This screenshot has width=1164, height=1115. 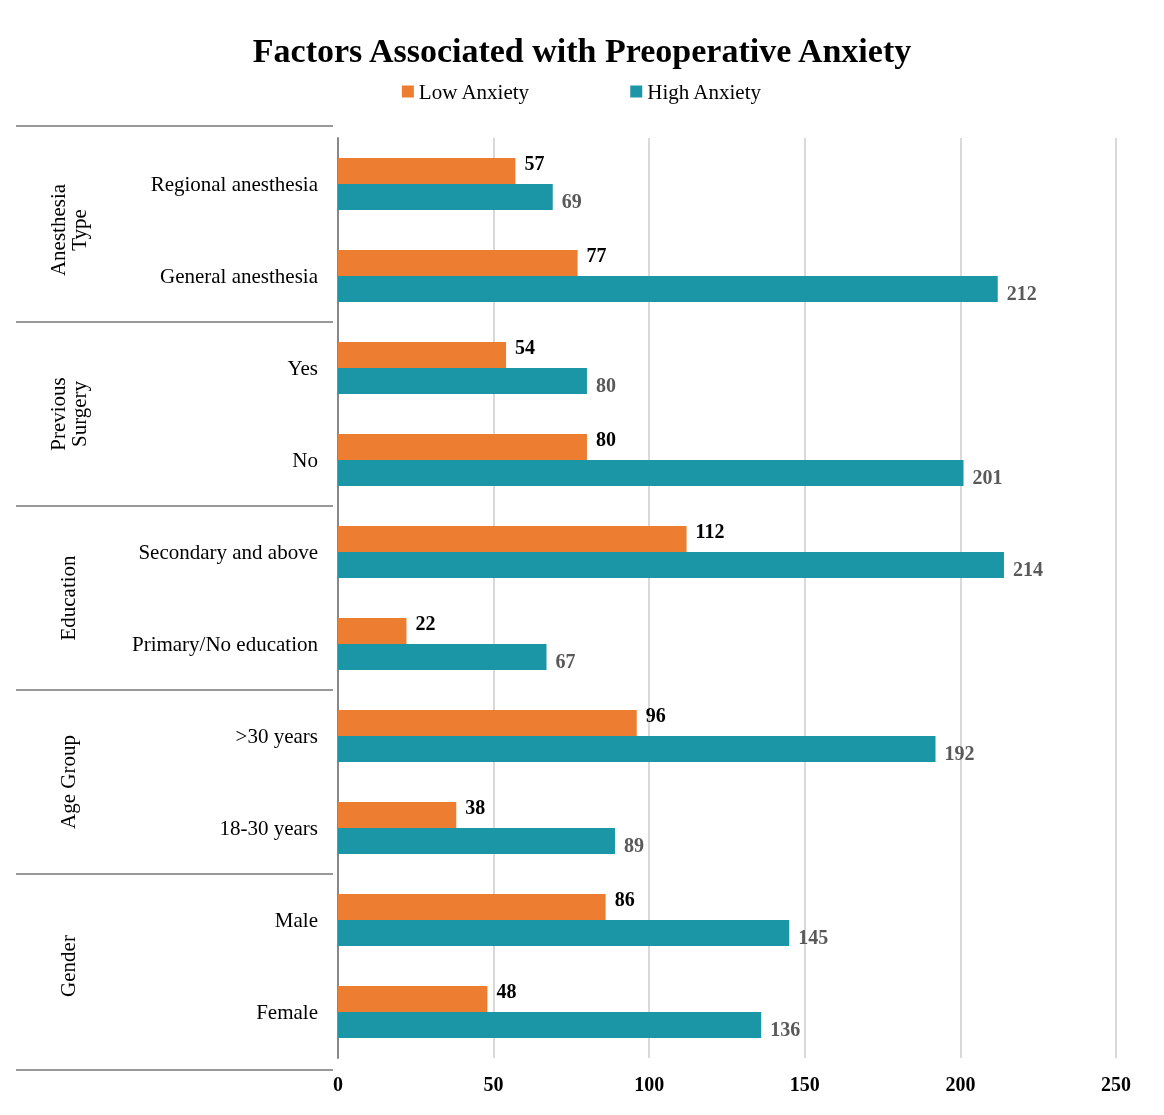 What do you see at coordinates (655, 715) in the screenshot?
I see `data-label: 96` at bounding box center [655, 715].